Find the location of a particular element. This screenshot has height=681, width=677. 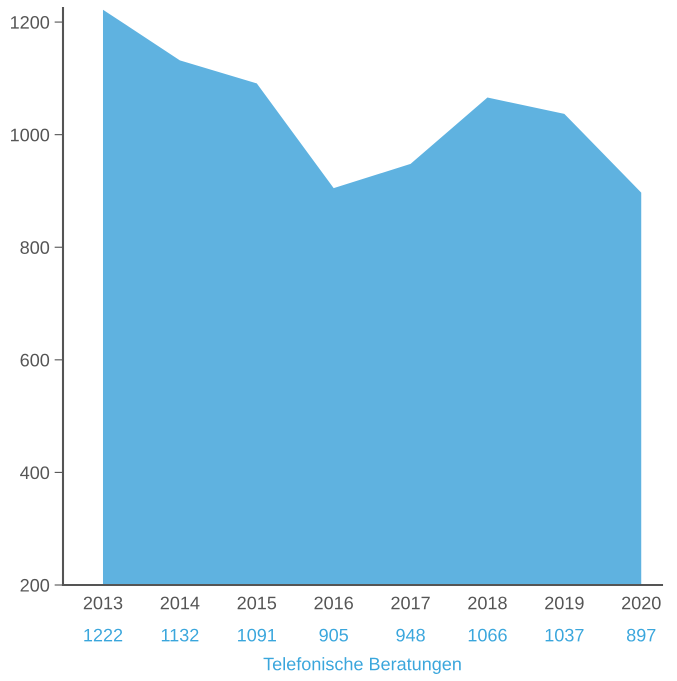

data-label: 897 is located at coordinates (641, 635).